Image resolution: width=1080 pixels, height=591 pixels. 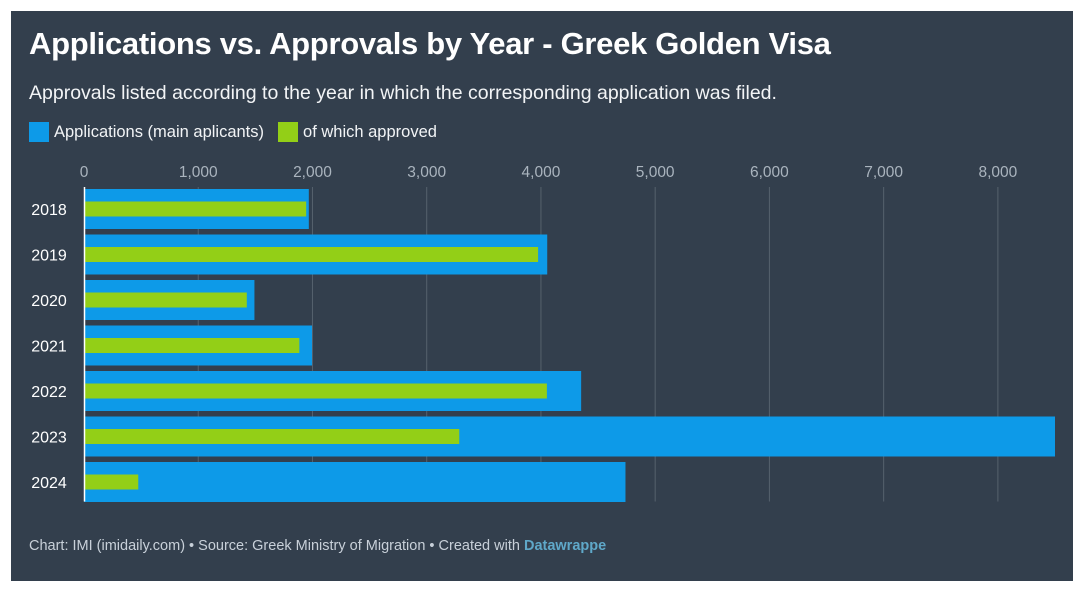 What do you see at coordinates (312, 172) in the screenshot?
I see `x-tick-label: 2,000` at bounding box center [312, 172].